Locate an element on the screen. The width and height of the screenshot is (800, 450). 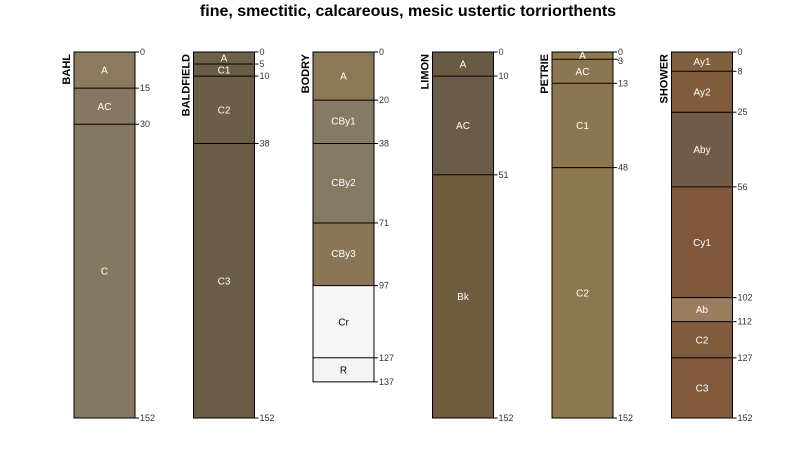
depth-label-baldfield-2: 10 is located at coordinates (265, 76).